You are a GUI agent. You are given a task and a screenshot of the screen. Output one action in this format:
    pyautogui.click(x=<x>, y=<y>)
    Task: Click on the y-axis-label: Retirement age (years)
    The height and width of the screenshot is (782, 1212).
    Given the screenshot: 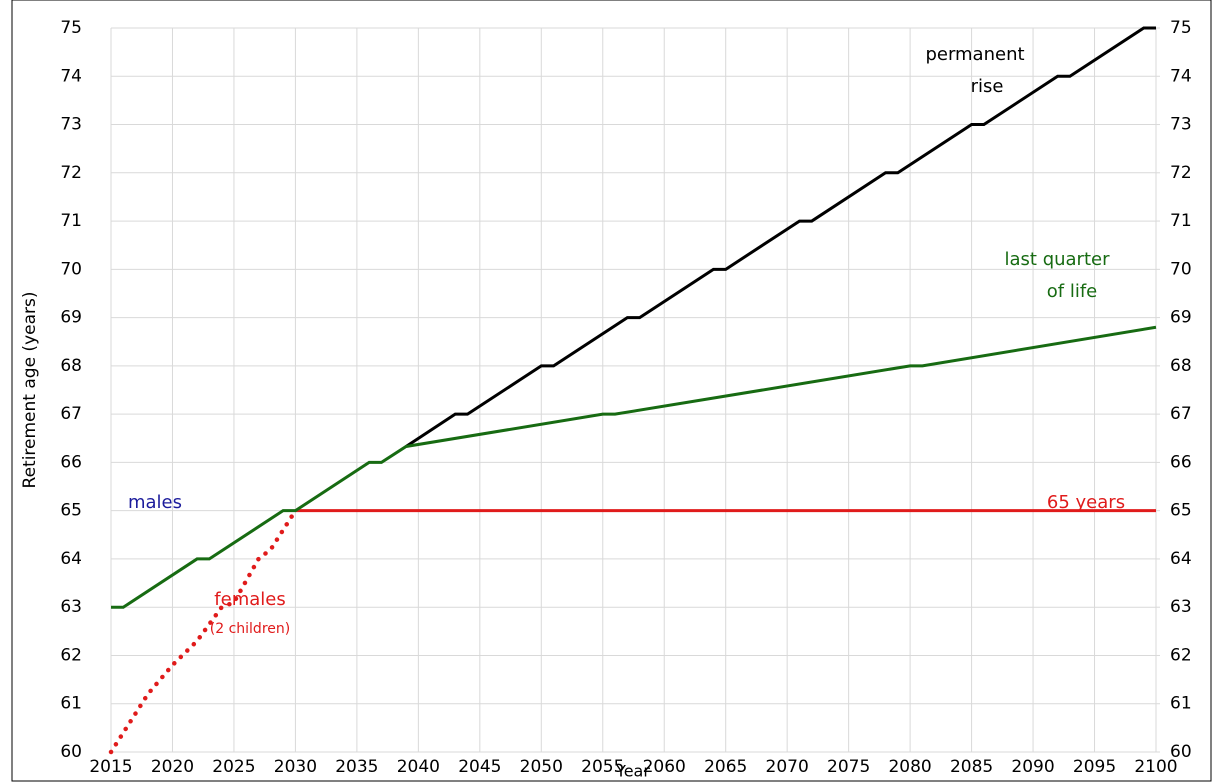 What is the action you would take?
    pyautogui.click(x=30, y=390)
    